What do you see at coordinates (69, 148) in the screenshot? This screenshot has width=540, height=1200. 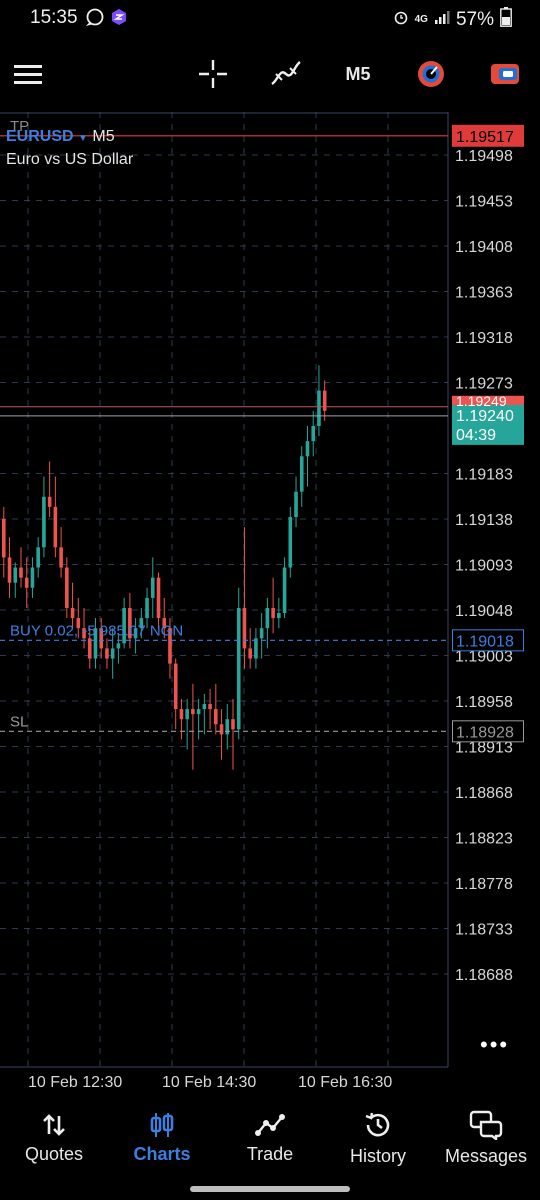 I see `symbol-info: EURUSD ▼ M5 Euro vs US Dollar` at bounding box center [69, 148].